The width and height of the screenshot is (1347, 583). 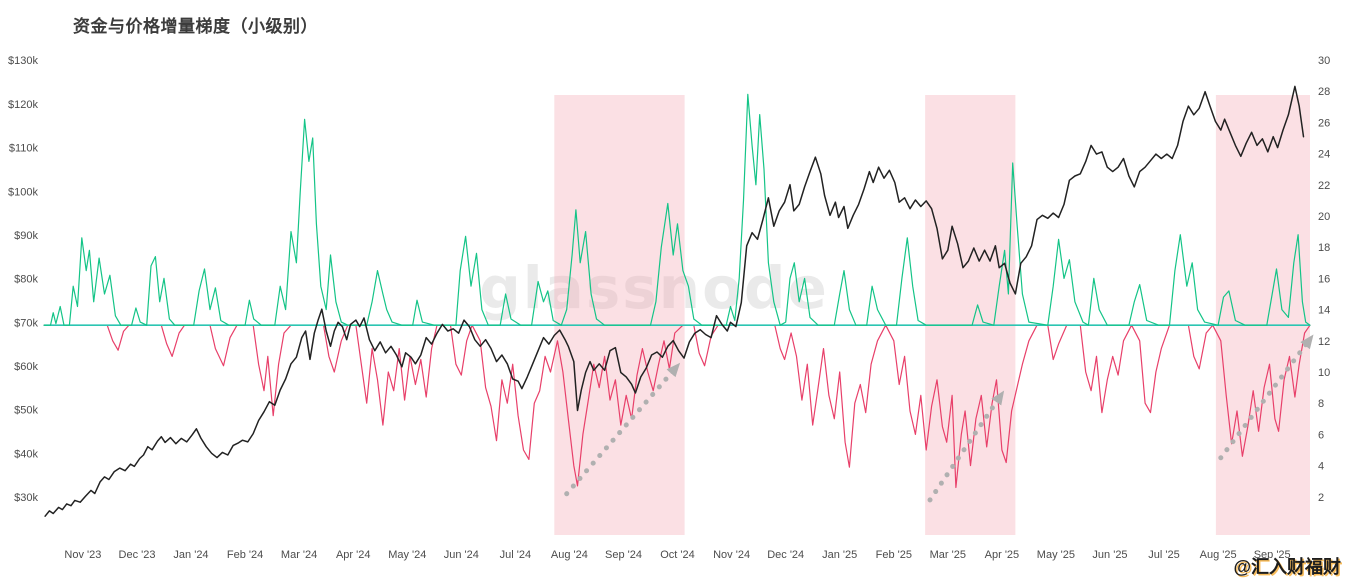 What do you see at coordinates (26, 411) in the screenshot?
I see `left-axis-tick: $50k` at bounding box center [26, 411].